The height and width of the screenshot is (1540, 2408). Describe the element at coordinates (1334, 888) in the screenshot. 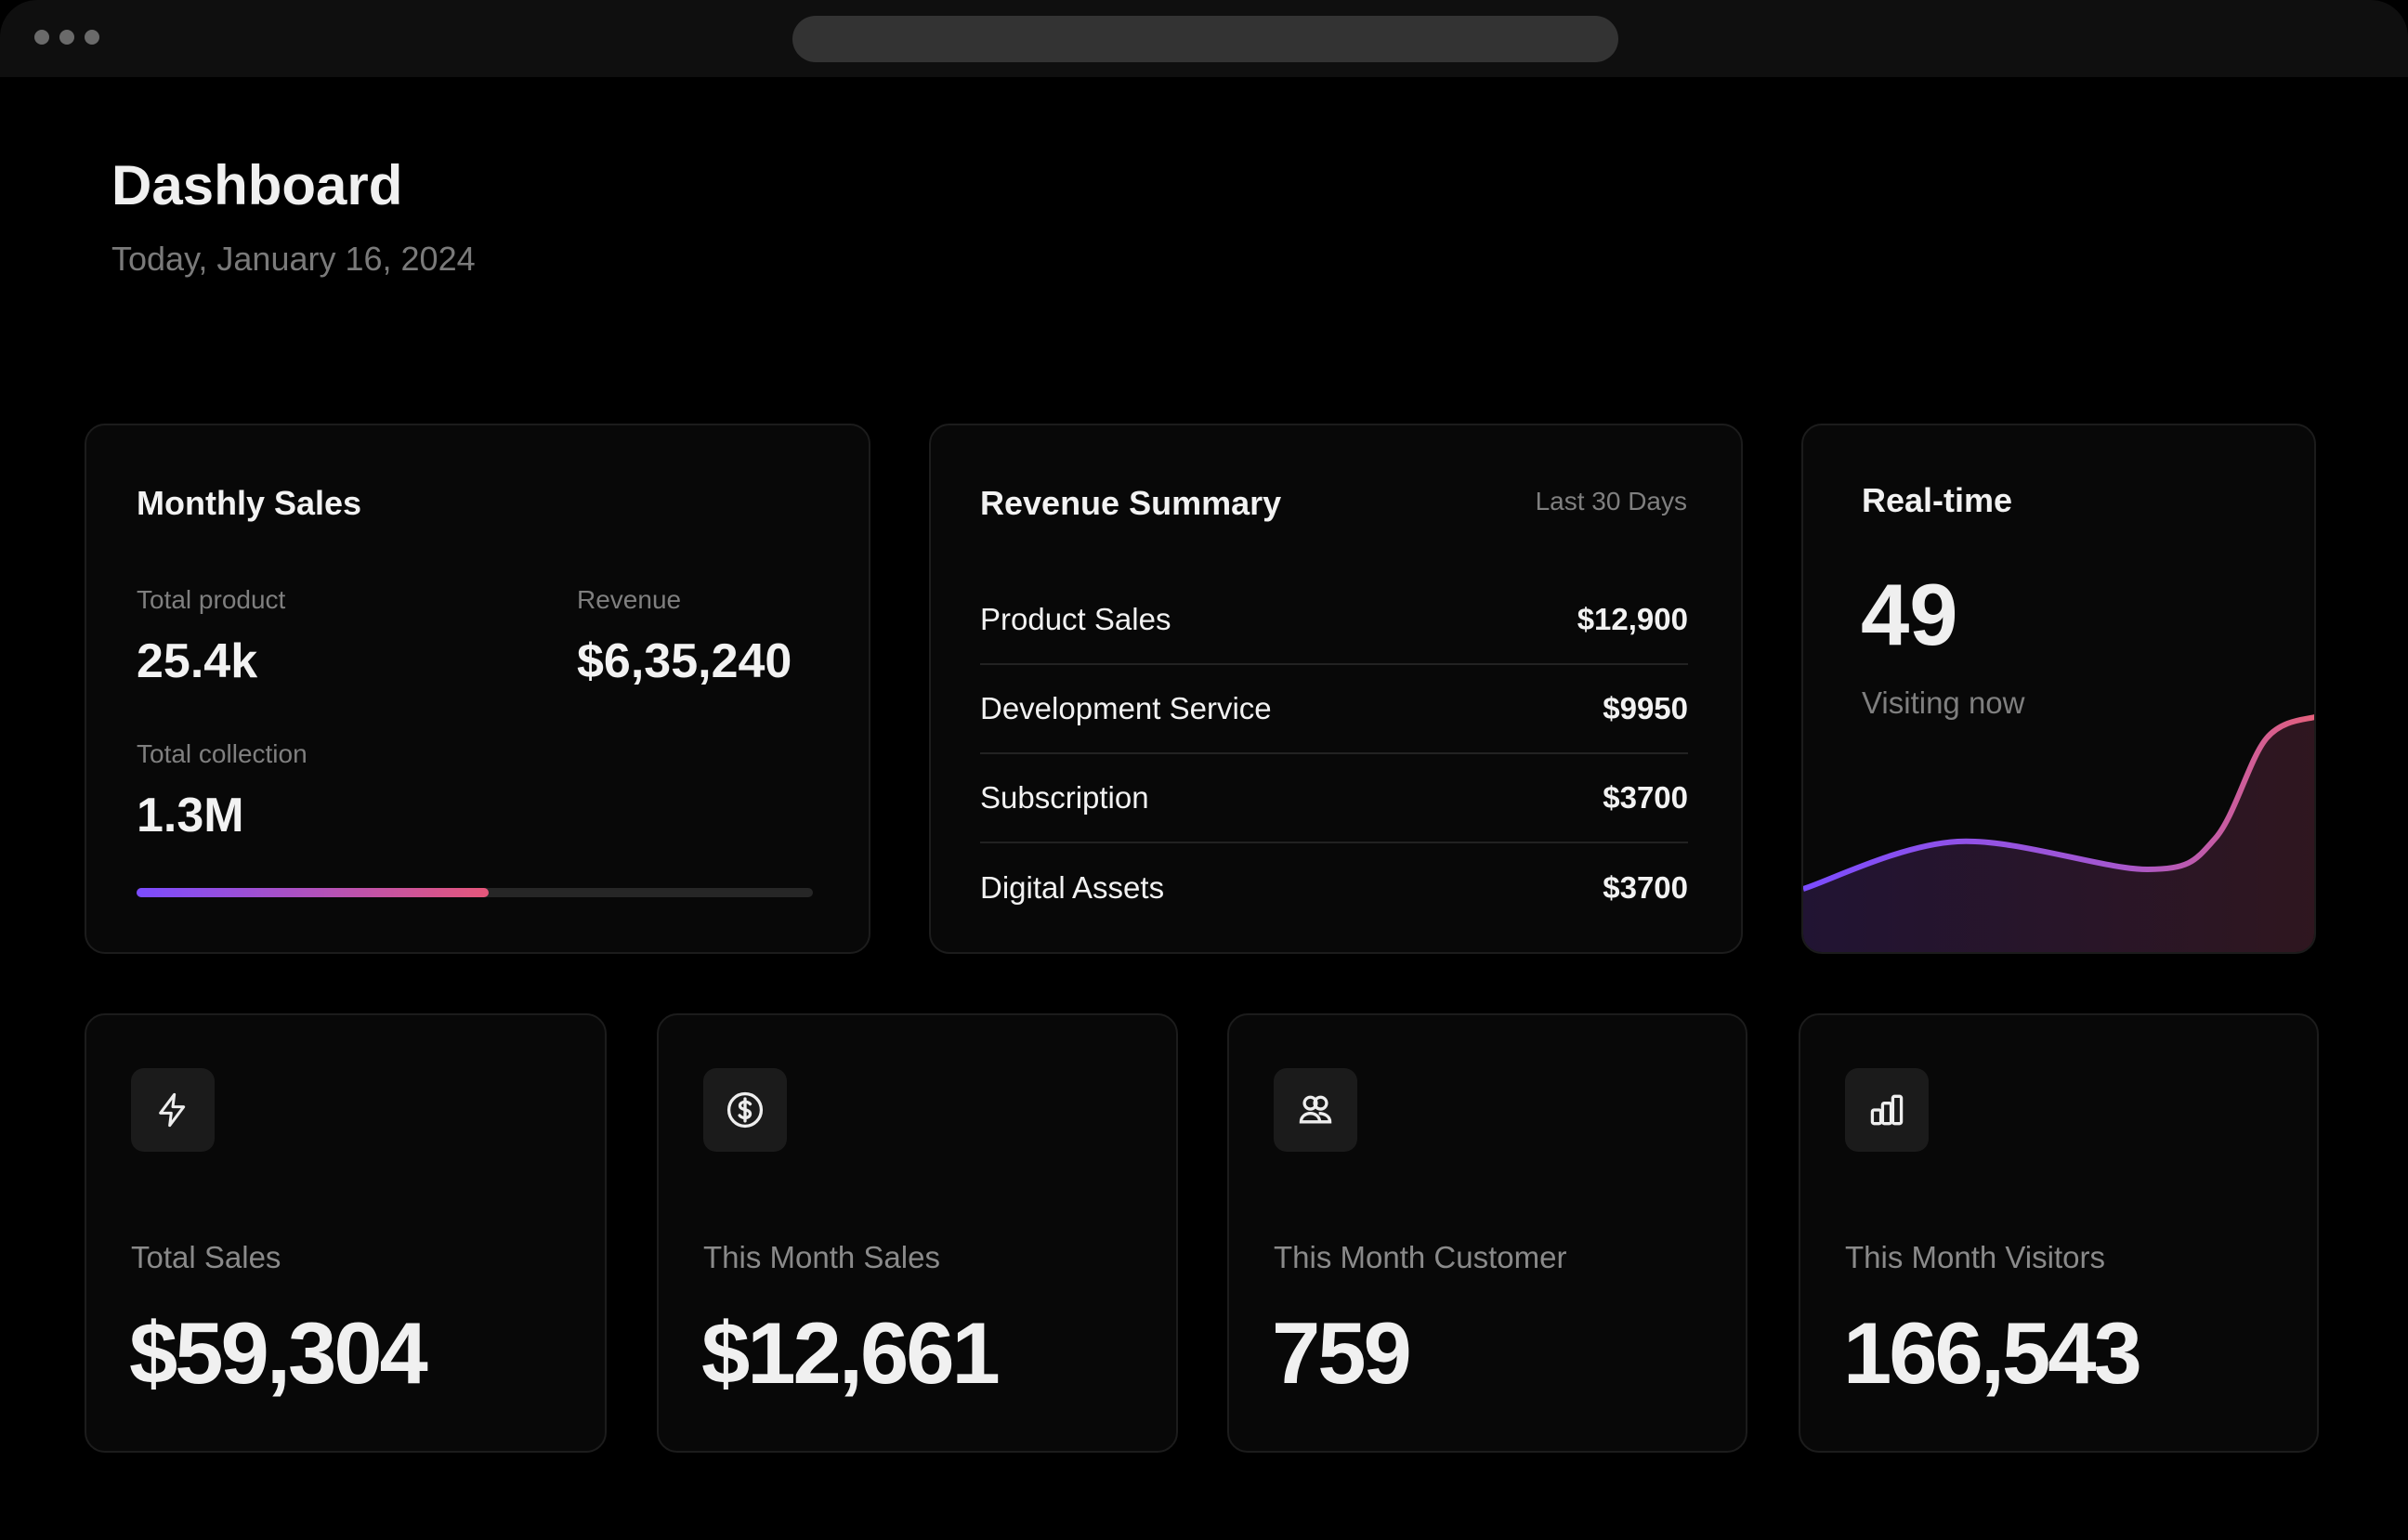

I see `revenue-row: Digital Assets $3700` at that location.